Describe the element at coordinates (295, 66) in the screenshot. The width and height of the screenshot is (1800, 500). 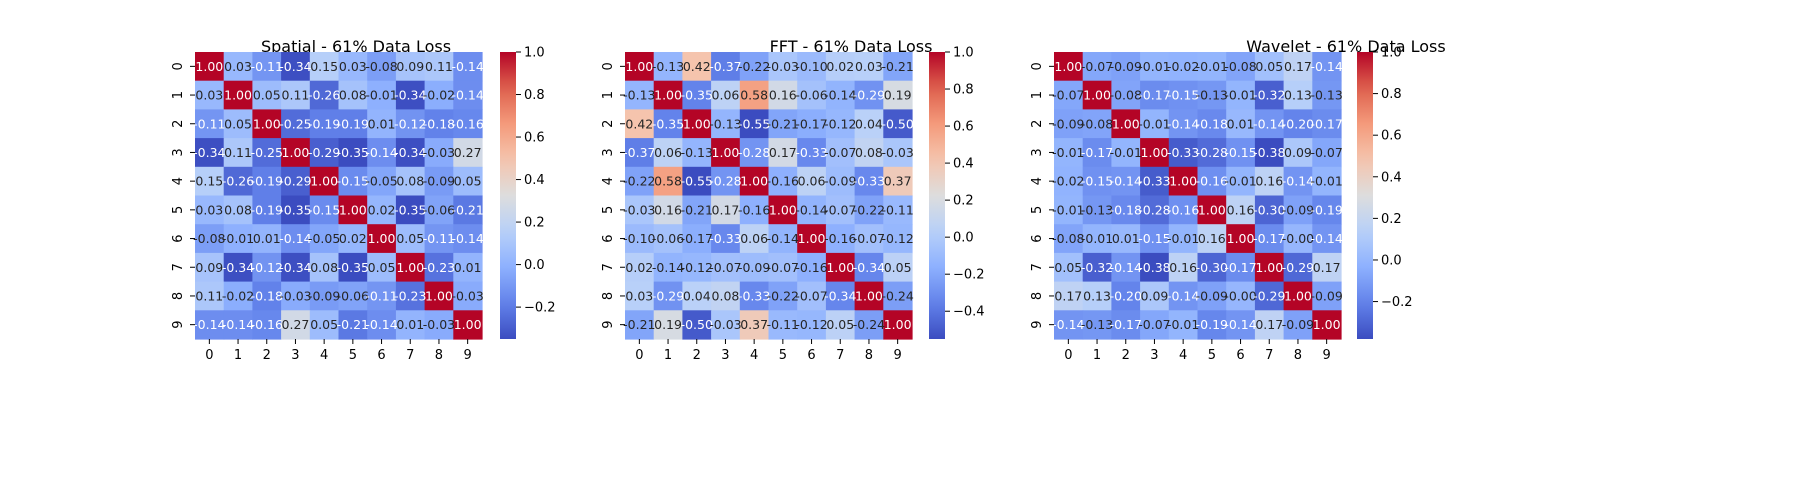
I see `cell-value: -0.34` at that location.